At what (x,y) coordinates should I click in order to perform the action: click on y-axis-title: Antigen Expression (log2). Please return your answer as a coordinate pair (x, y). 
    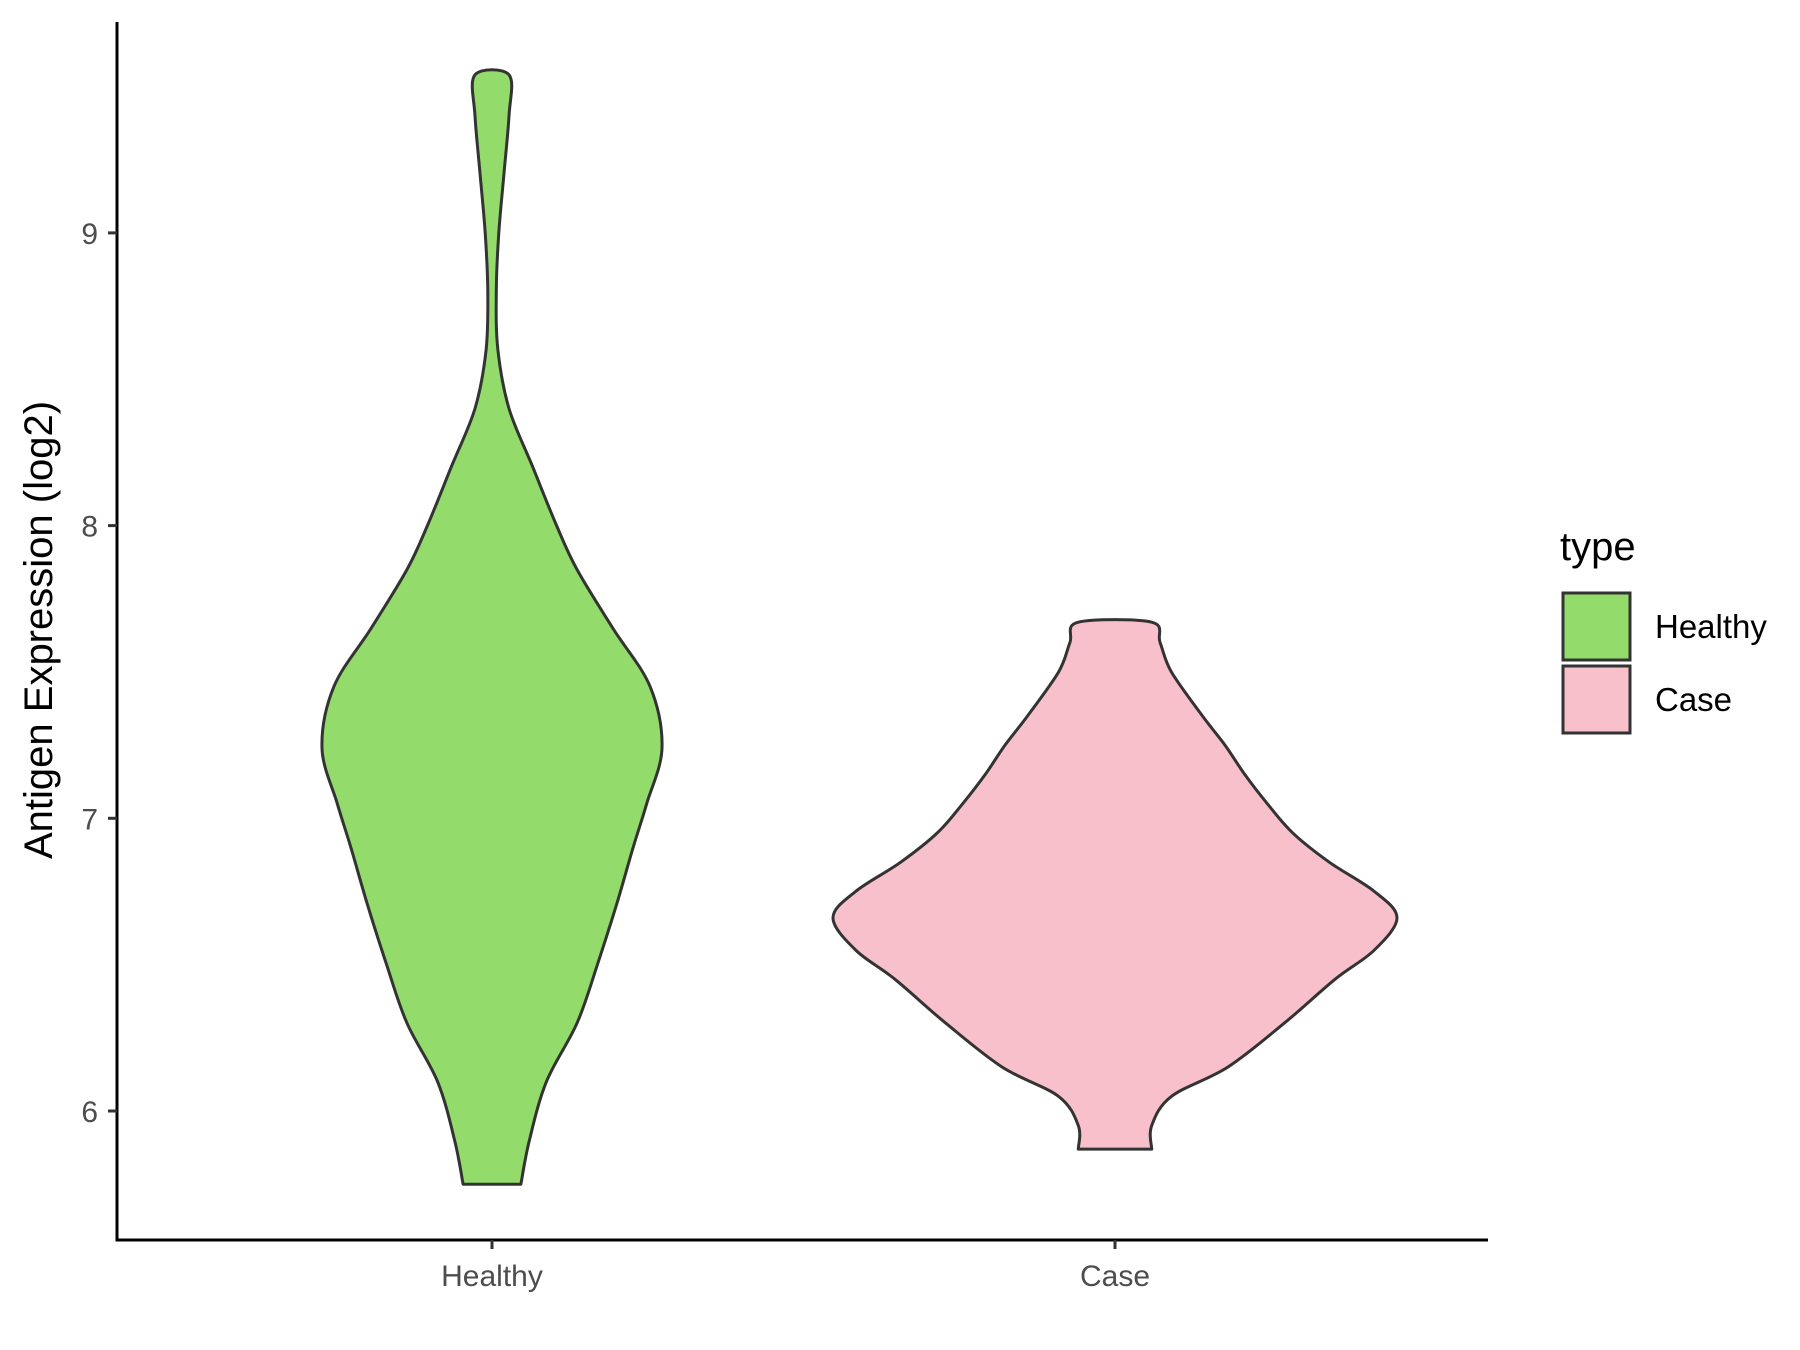
    Looking at the image, I should click on (39, 630).